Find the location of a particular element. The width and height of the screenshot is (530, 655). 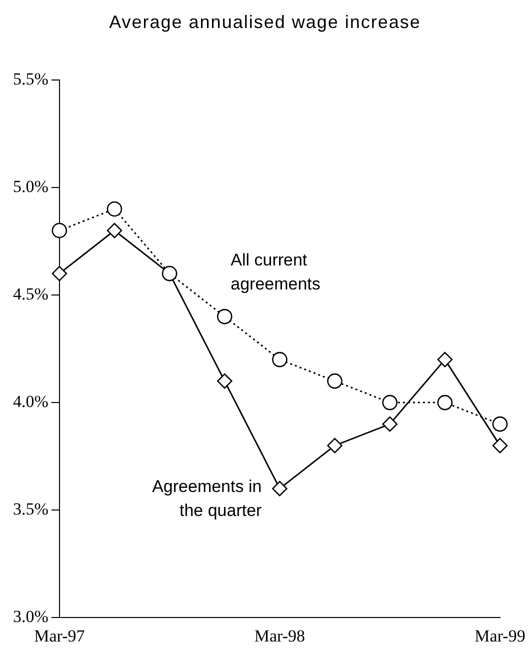

y-tick-label: 3.5% is located at coordinates (30, 509).